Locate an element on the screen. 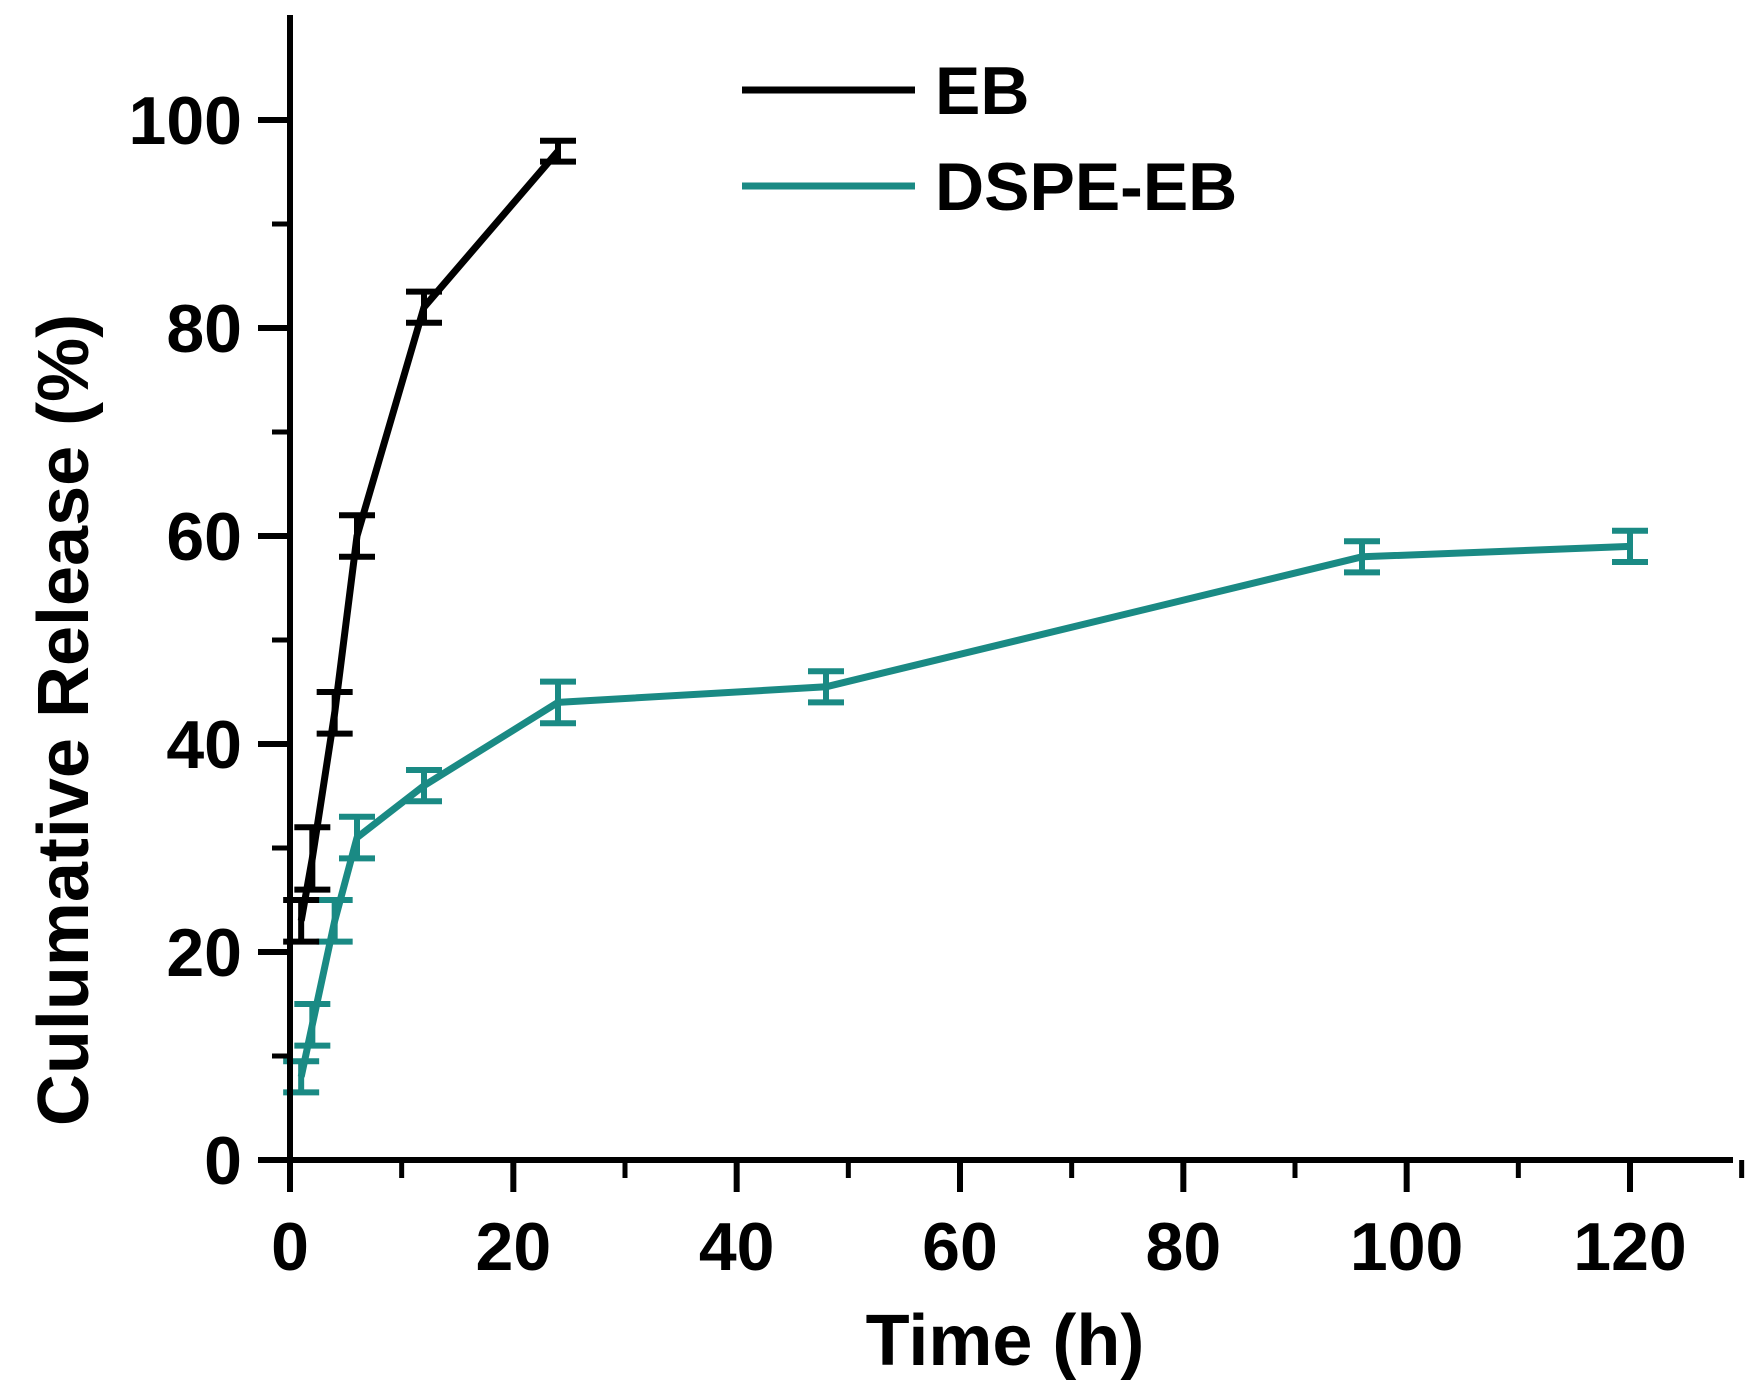 This screenshot has height=1392, width=1759. series-line-eb is located at coordinates (429, 535).